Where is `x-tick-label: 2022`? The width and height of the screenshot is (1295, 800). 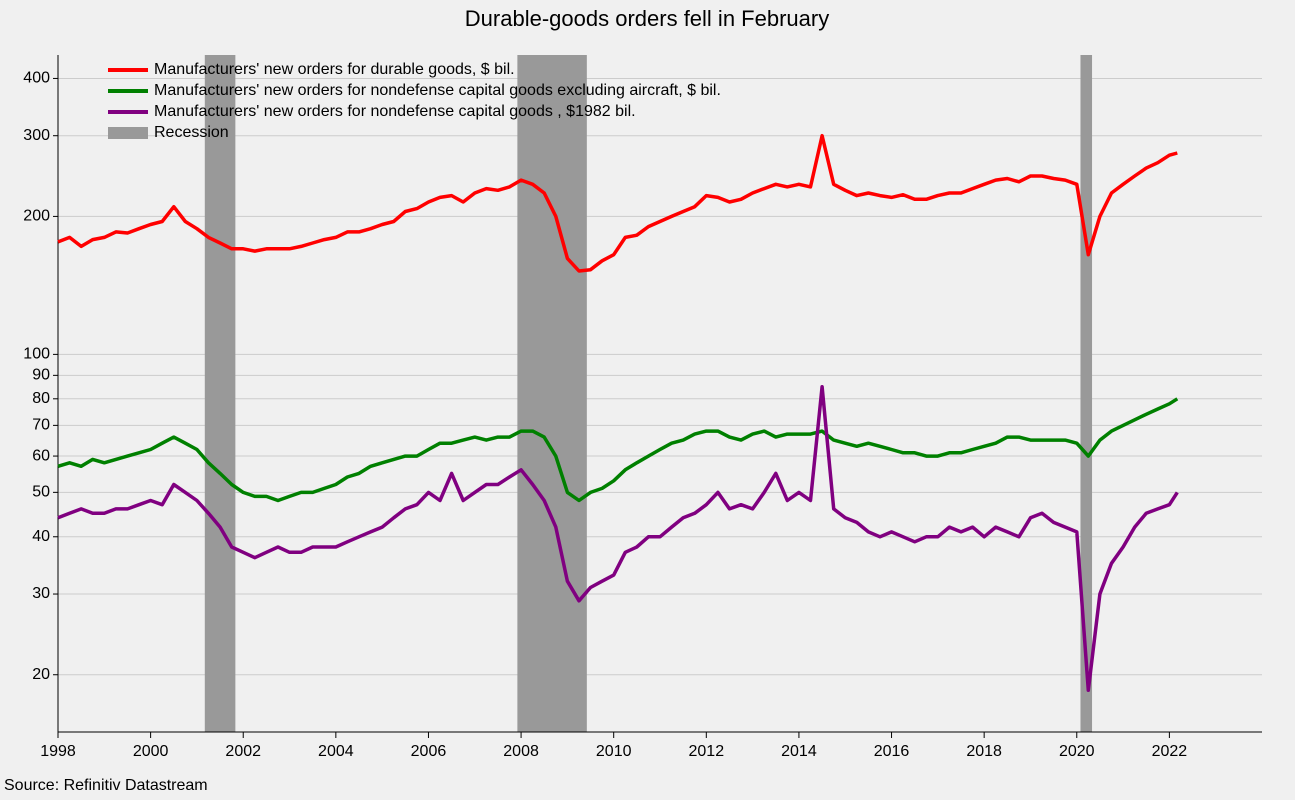 x-tick-label: 2022 is located at coordinates (1170, 751).